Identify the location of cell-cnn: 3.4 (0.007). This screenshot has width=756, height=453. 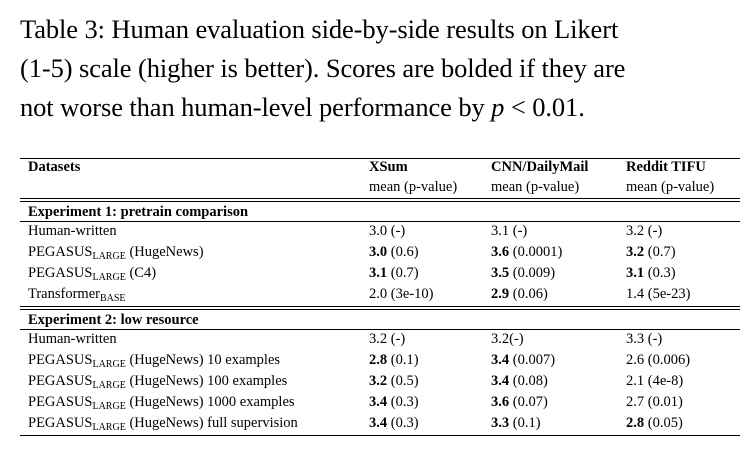
(523, 360).